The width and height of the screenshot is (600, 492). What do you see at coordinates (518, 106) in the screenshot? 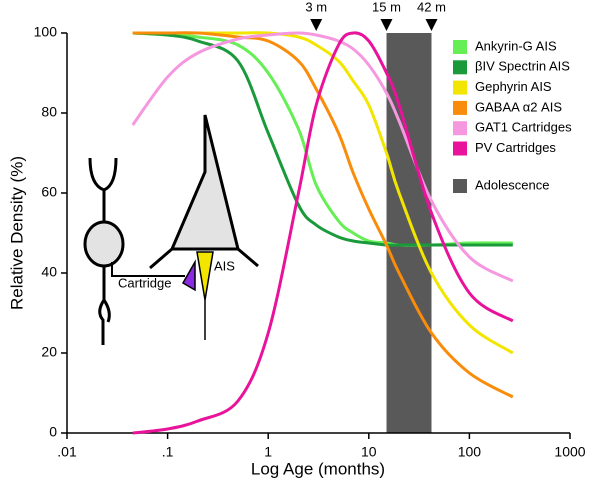
I see `legend-label: GABAA α2 AIS` at bounding box center [518, 106].